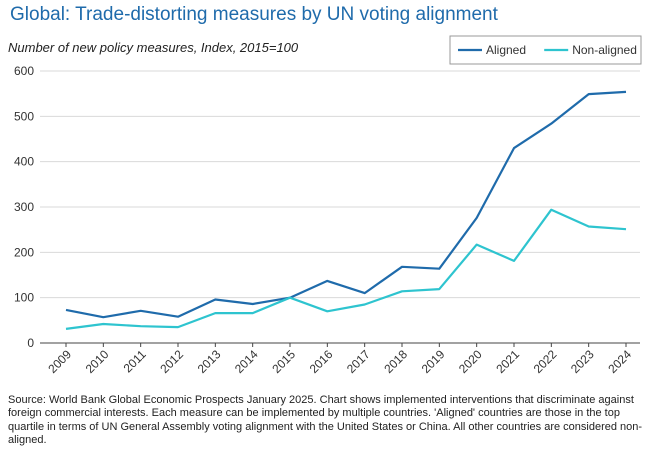 The height and width of the screenshot is (455, 650). I want to click on x-tick-label: 2012, so click(171, 361).